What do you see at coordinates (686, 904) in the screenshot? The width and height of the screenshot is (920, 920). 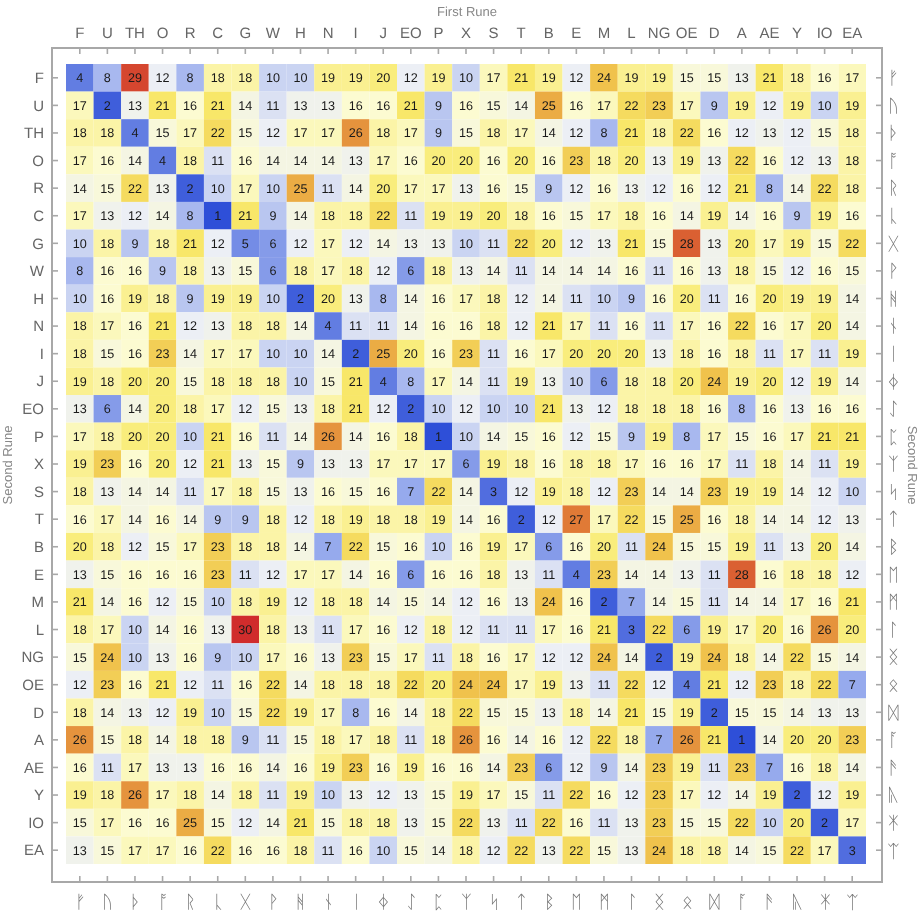 I see `text: ᛟ` at bounding box center [686, 904].